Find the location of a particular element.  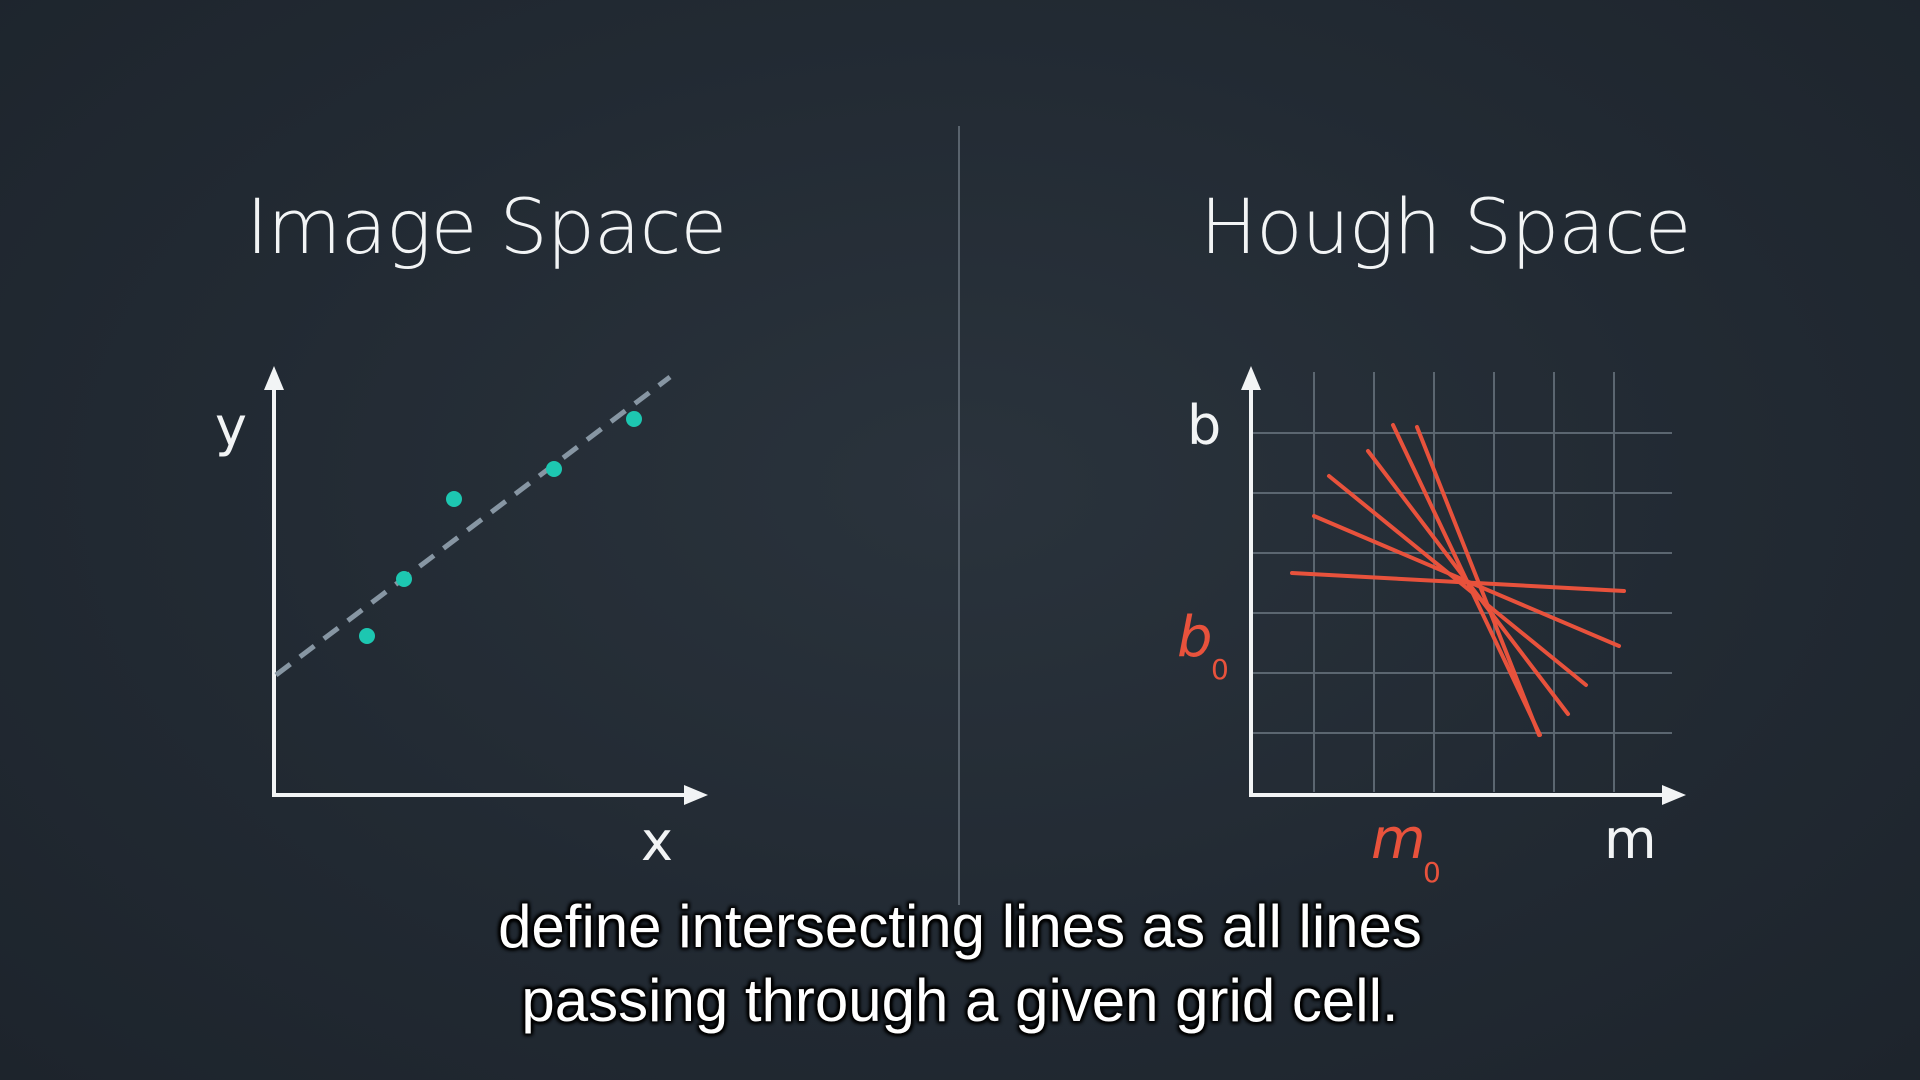

hough-m-arrowhead is located at coordinates (1674, 795).